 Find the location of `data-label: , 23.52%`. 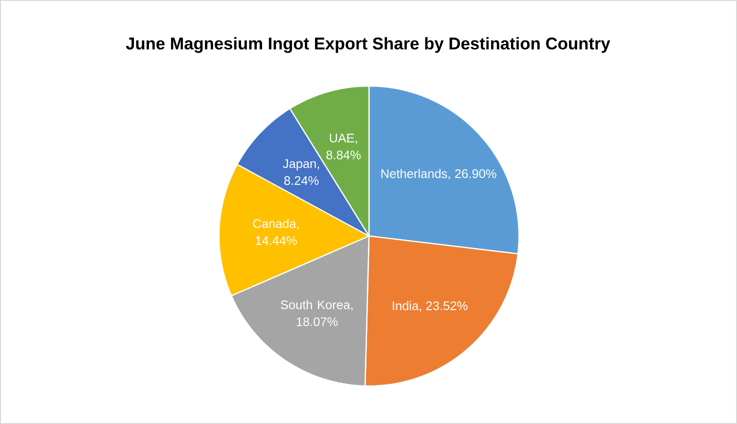

data-label: , 23.52% is located at coordinates (444, 306).